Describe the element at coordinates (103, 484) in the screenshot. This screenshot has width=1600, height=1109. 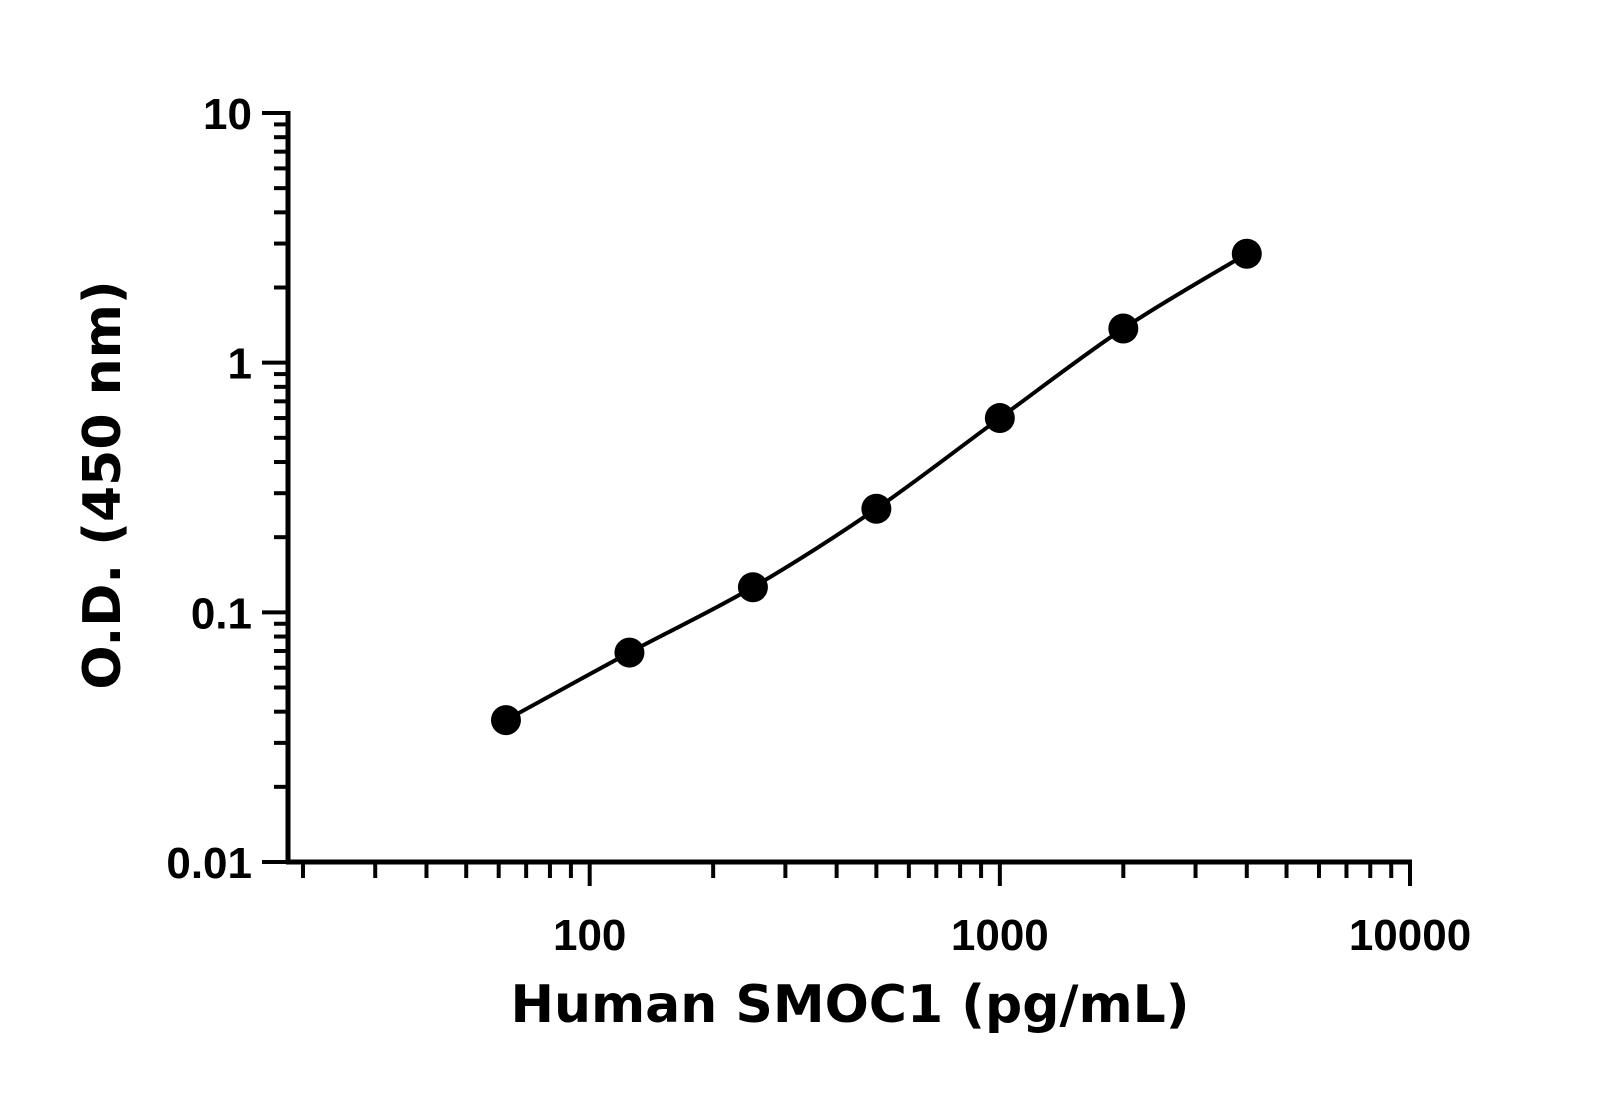
I see `y-axis-title: O.D. (450 nm)` at that location.